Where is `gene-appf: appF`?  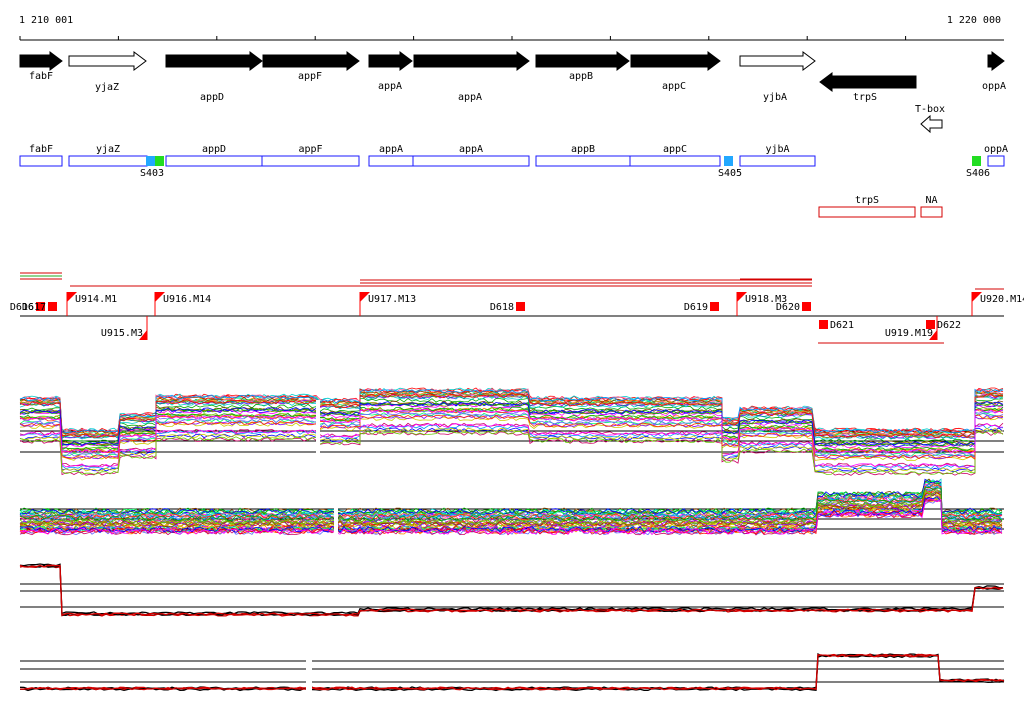
gene-appf: appF is located at coordinates (311, 66).